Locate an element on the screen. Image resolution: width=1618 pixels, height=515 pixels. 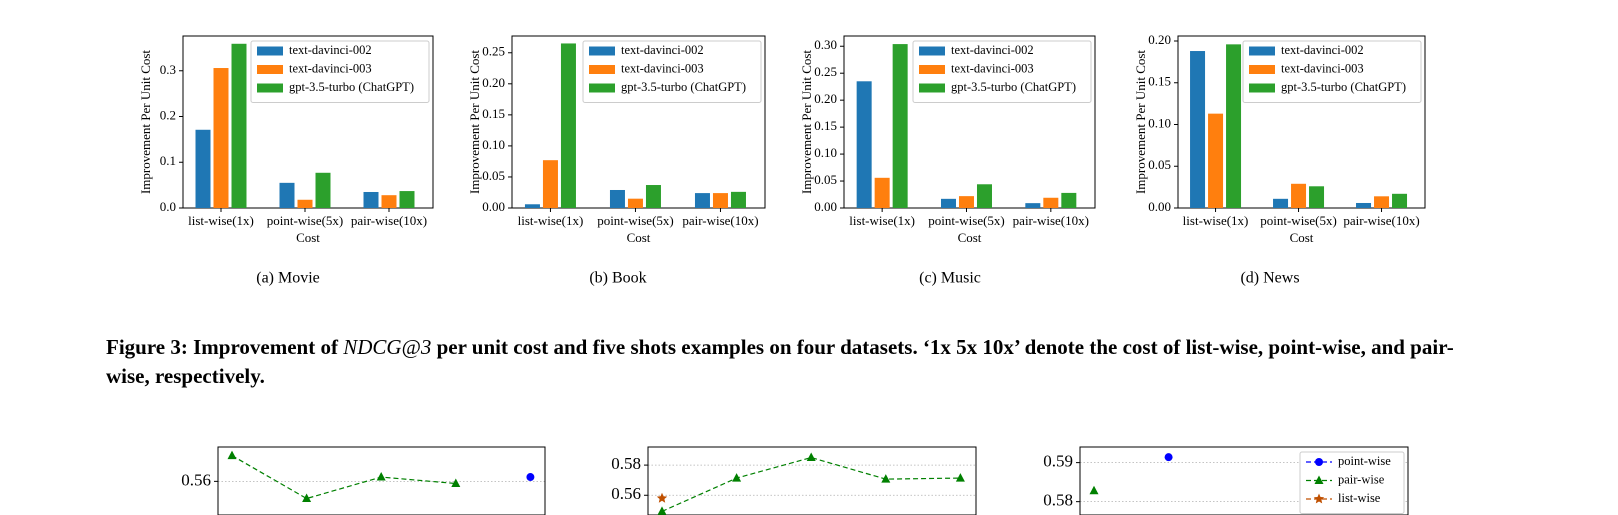
y-tick-label: 0.0 is located at coordinates (168, 206).